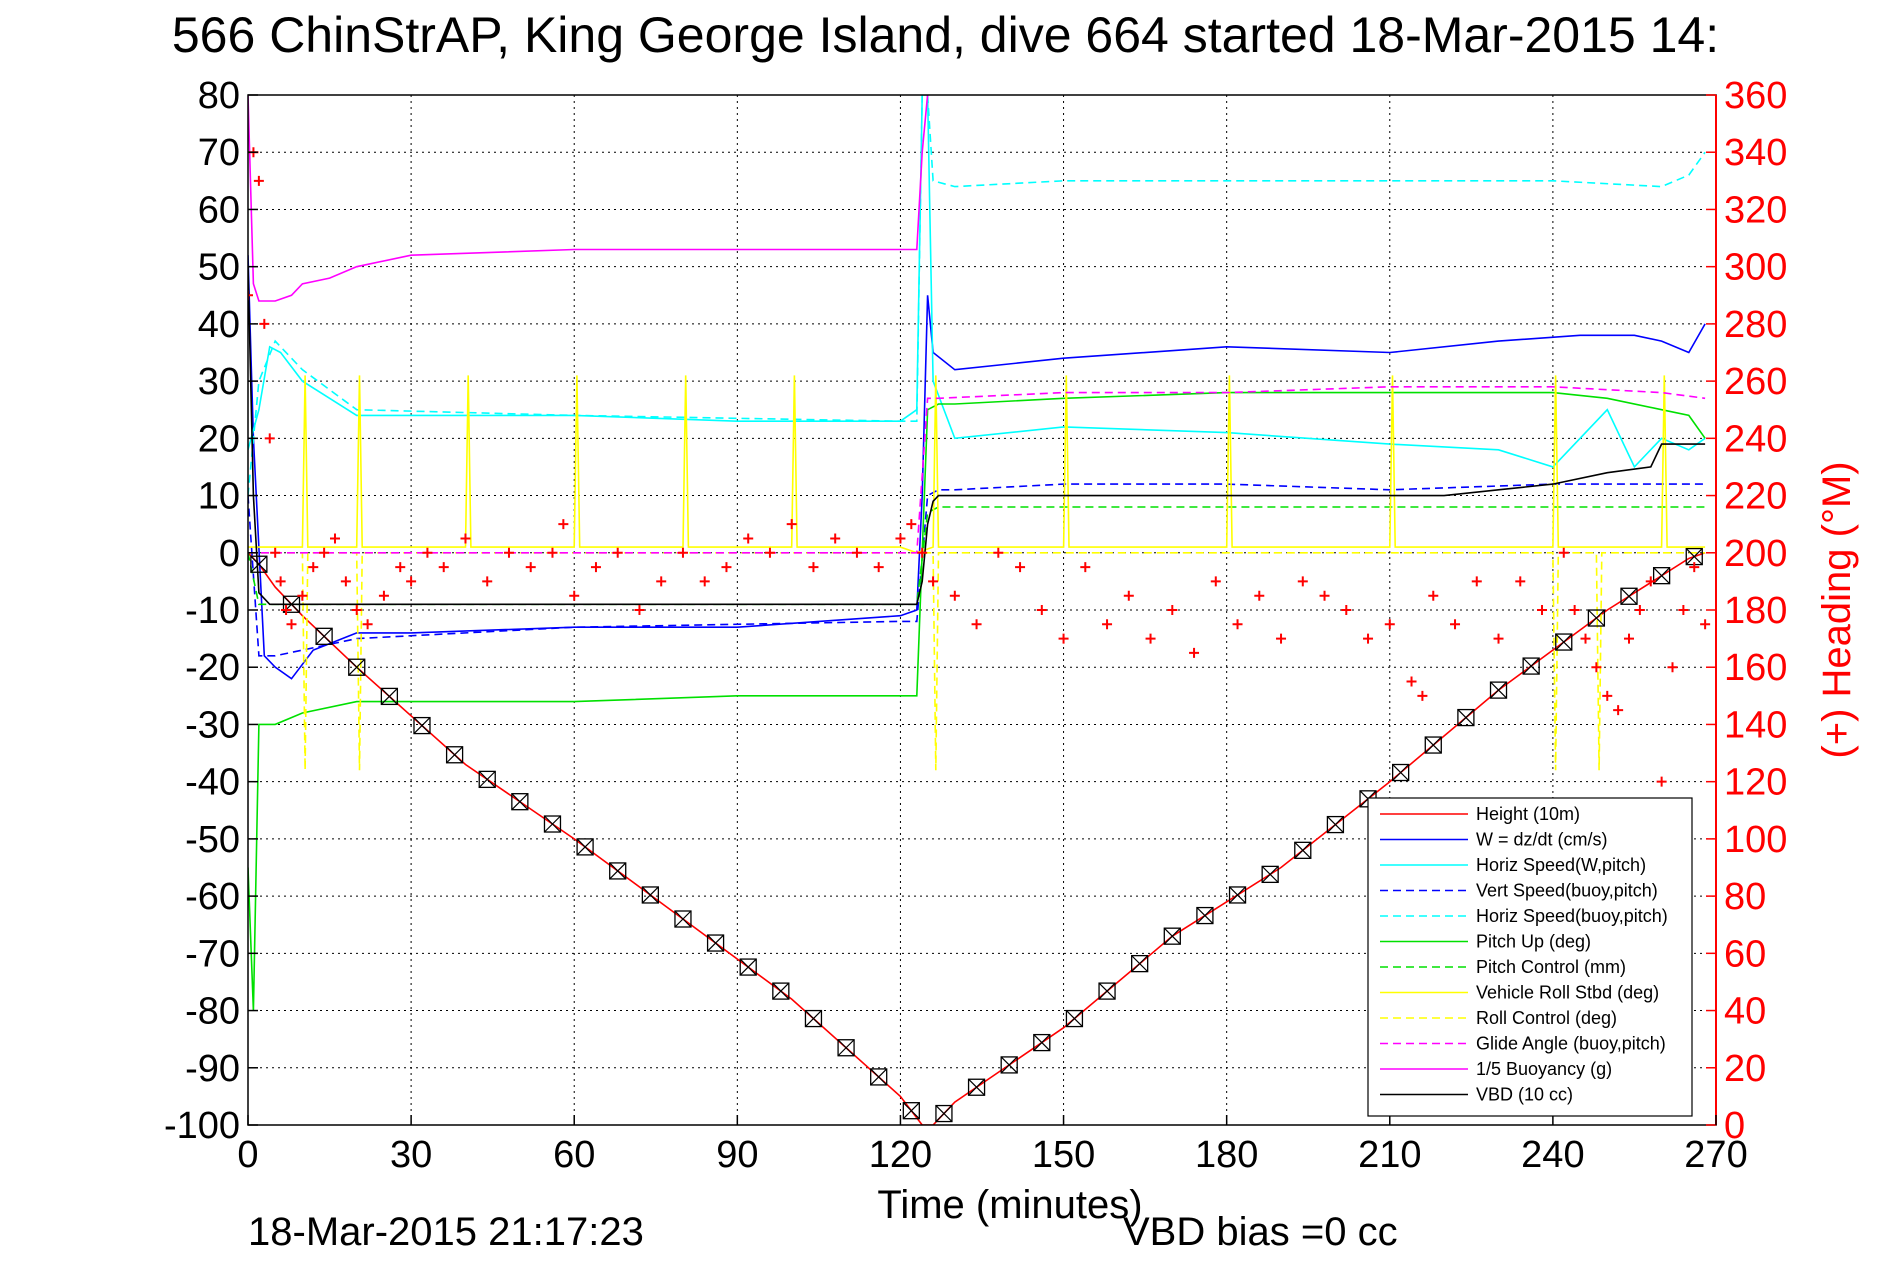  What do you see at coordinates (1755, 497) in the screenshot?
I see `tick-label-right: 220` at bounding box center [1755, 497].